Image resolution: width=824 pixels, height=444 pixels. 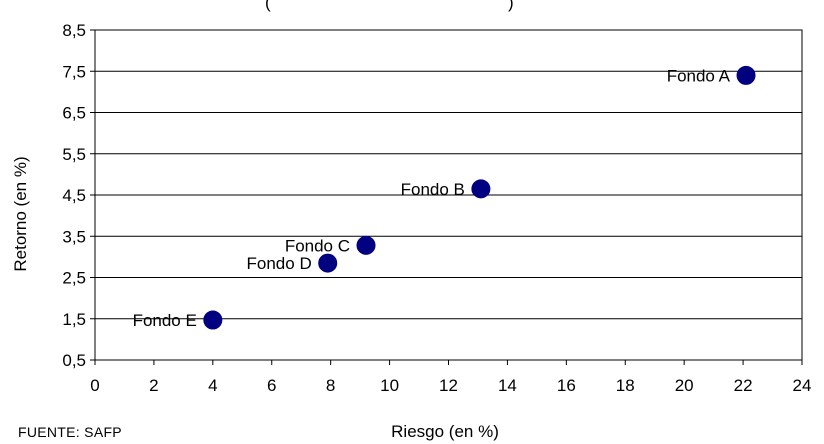 I want to click on x-tick-label: 20, so click(x=684, y=385).